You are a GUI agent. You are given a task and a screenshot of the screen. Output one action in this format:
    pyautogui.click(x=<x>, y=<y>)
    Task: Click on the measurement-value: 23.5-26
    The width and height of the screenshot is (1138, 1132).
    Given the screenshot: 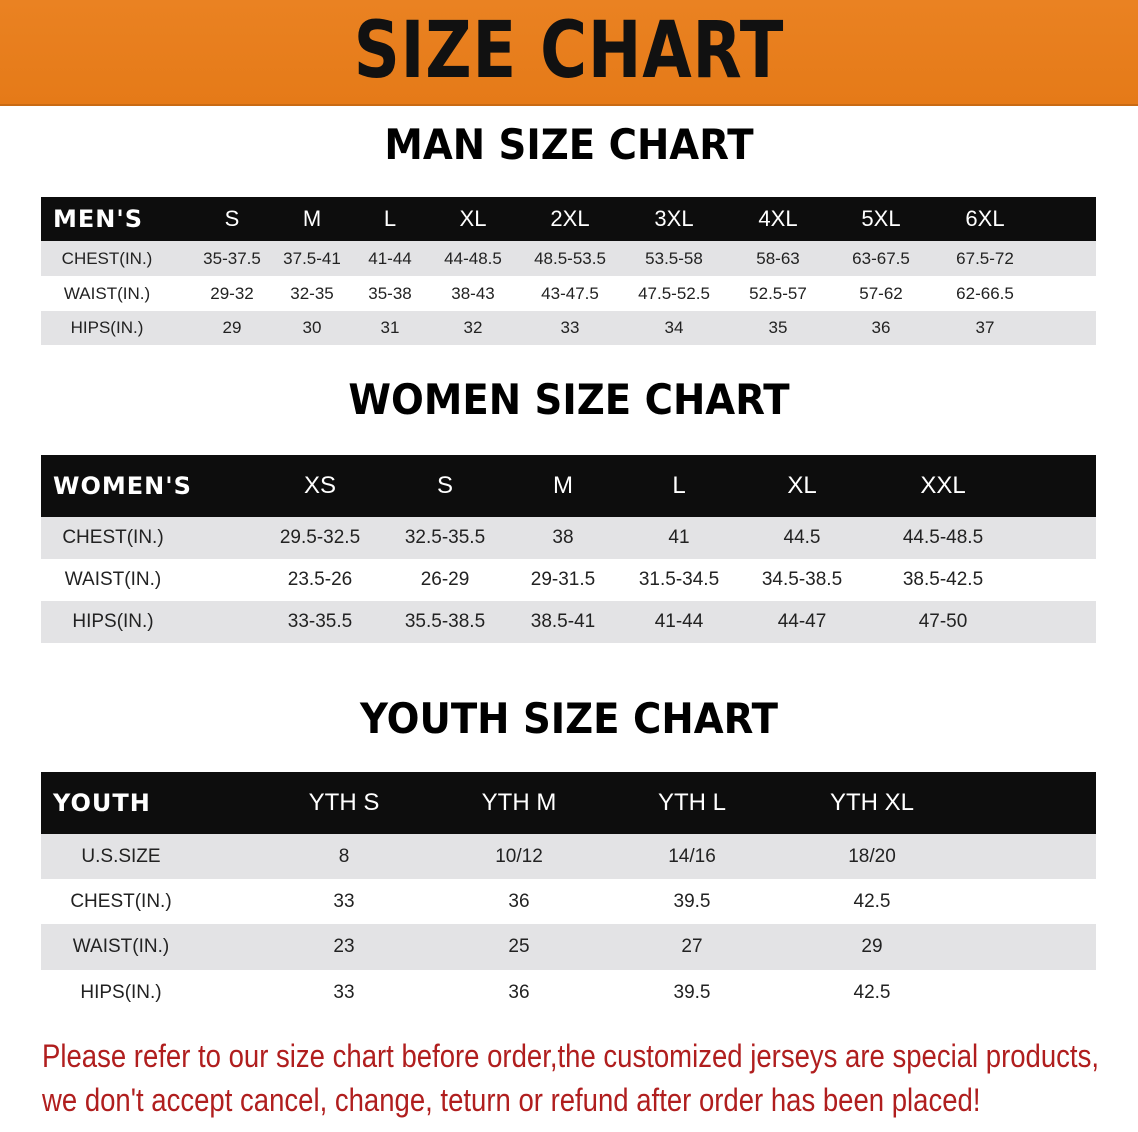 What is the action you would take?
    pyautogui.click(x=320, y=579)
    